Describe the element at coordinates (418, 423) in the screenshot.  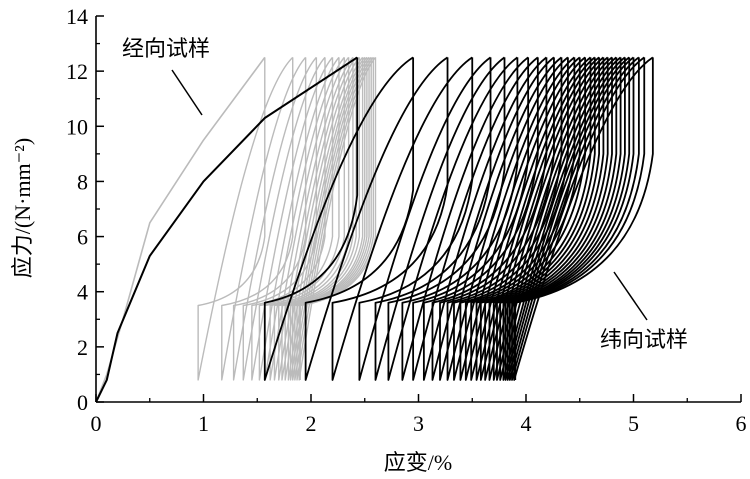
I see `x-tick-label: 3` at that location.